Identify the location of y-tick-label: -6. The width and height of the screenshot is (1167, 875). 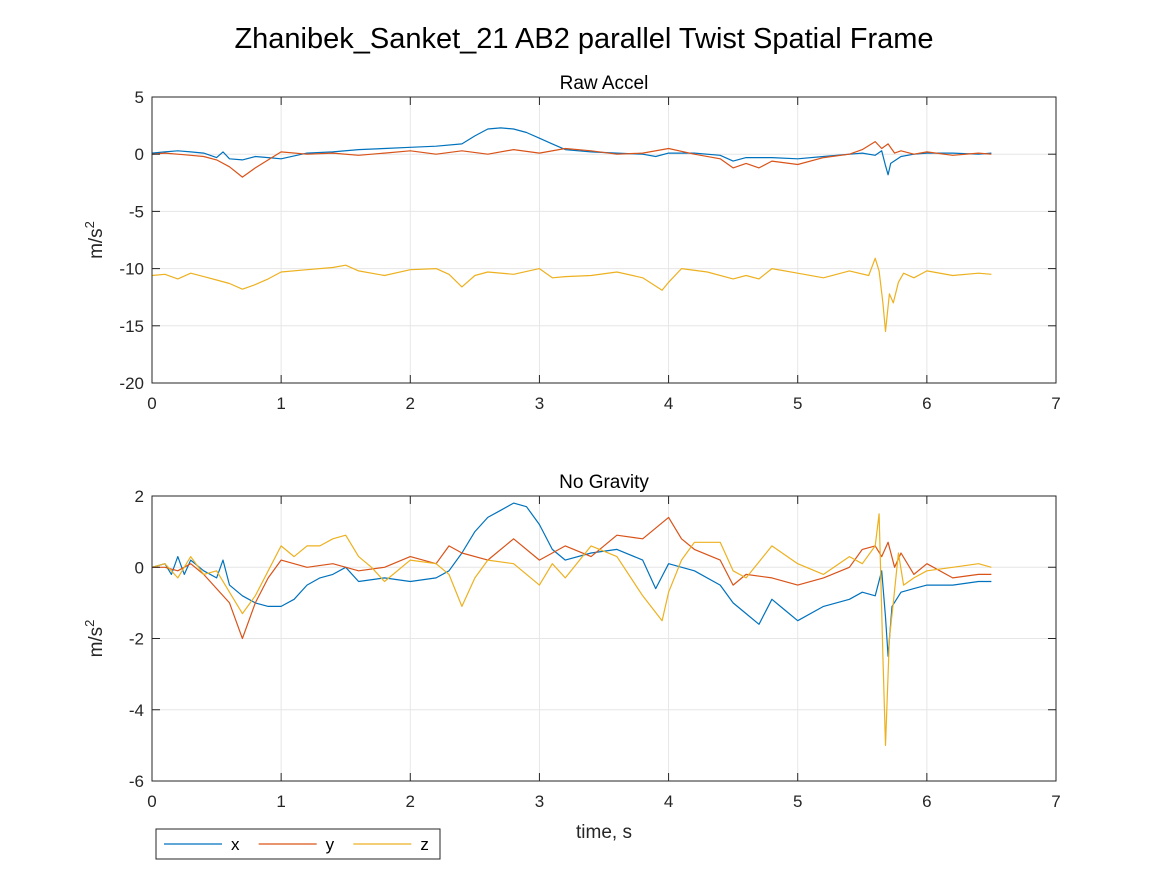
(136, 781).